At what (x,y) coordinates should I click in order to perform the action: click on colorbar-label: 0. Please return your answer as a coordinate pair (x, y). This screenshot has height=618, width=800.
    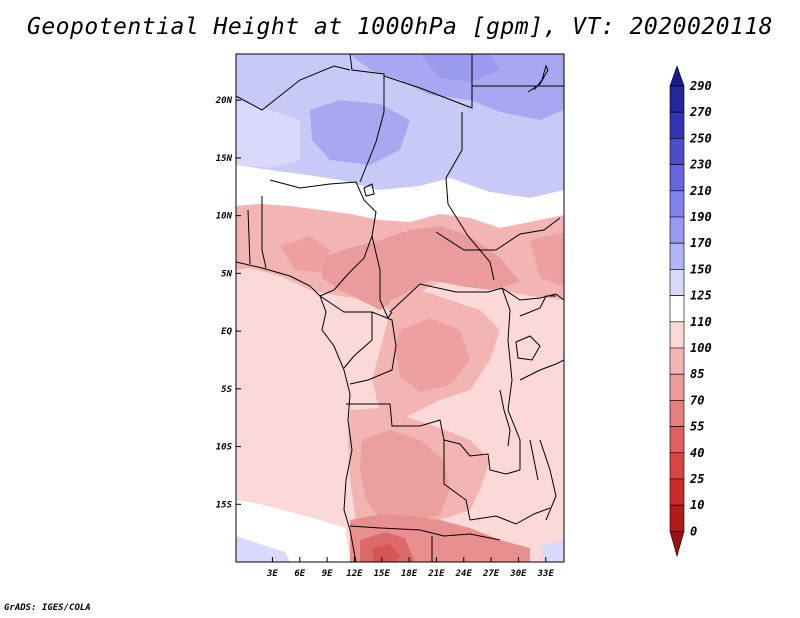
    Looking at the image, I should click on (693, 531).